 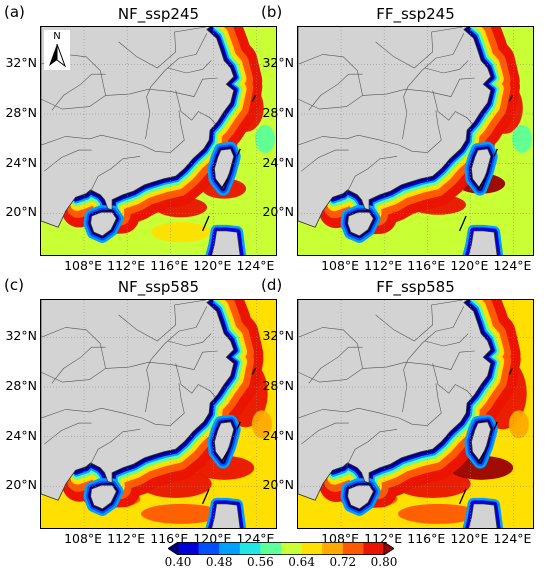 What do you see at coordinates (178, 562) in the screenshot?
I see `colorbar-tick-label: 0.40` at bounding box center [178, 562].